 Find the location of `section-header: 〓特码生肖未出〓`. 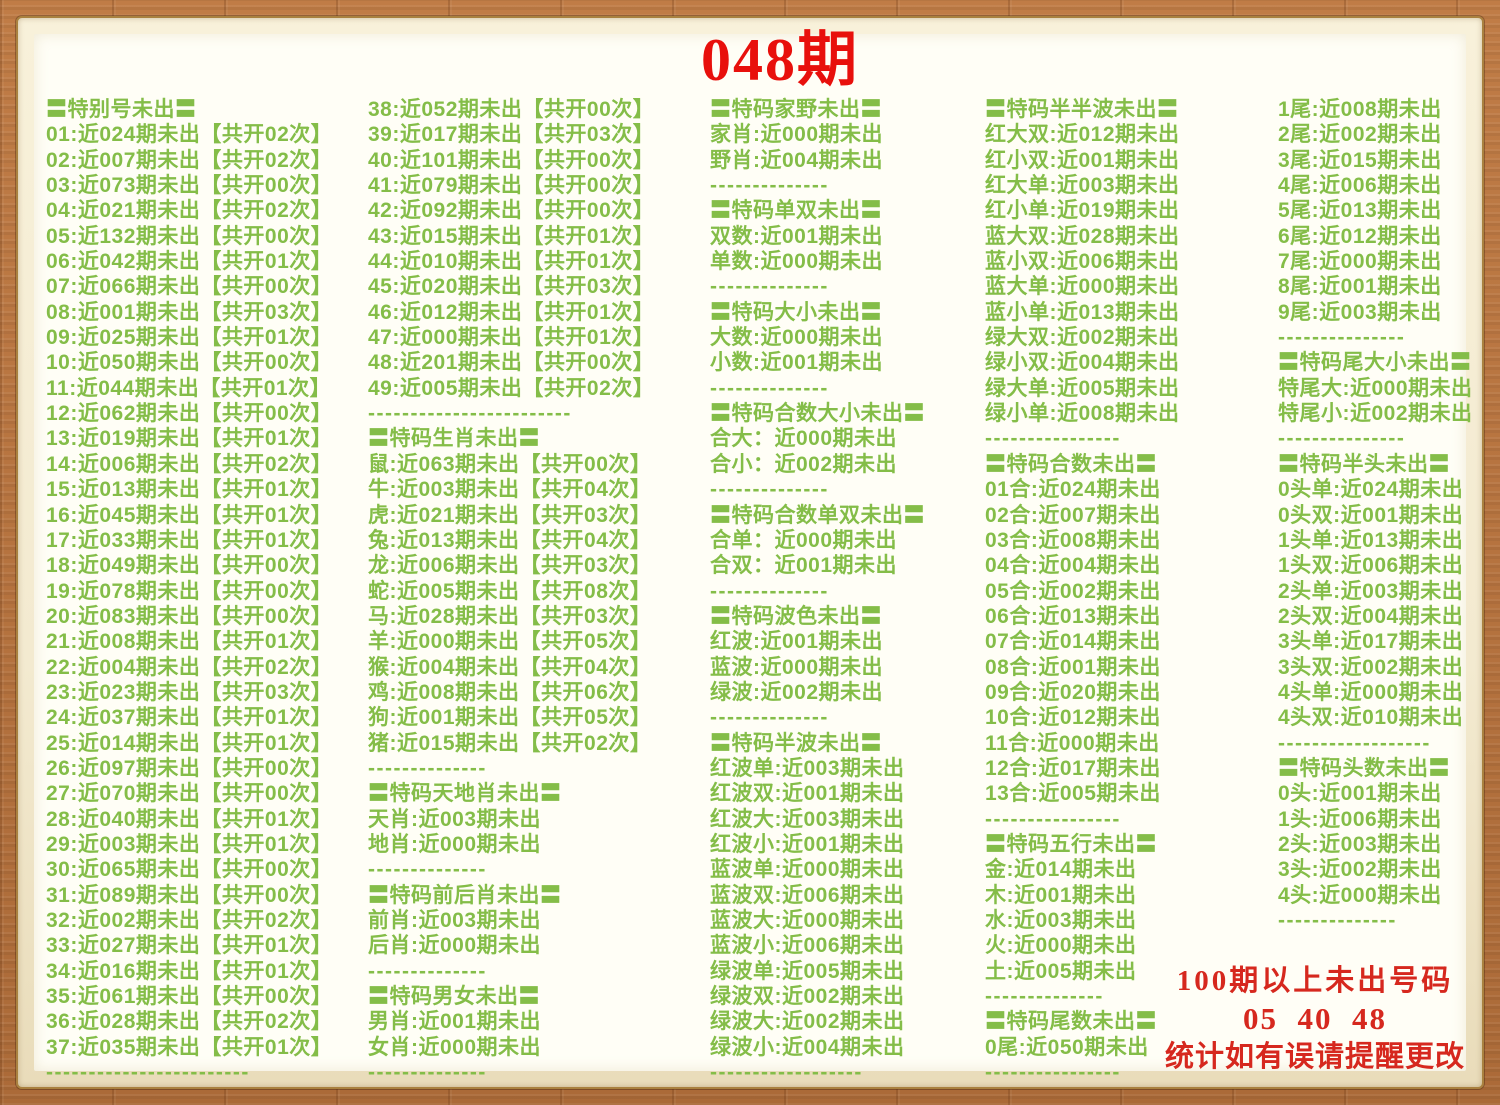

section-header: 〓特码生肖未出〓 is located at coordinates (454, 439).